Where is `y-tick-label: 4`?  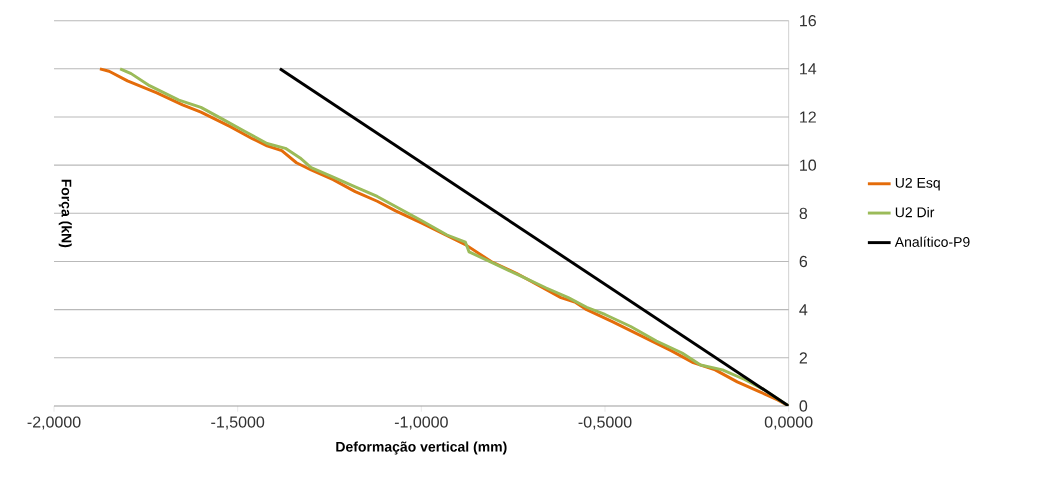 y-tick-label: 4 is located at coordinates (803, 310).